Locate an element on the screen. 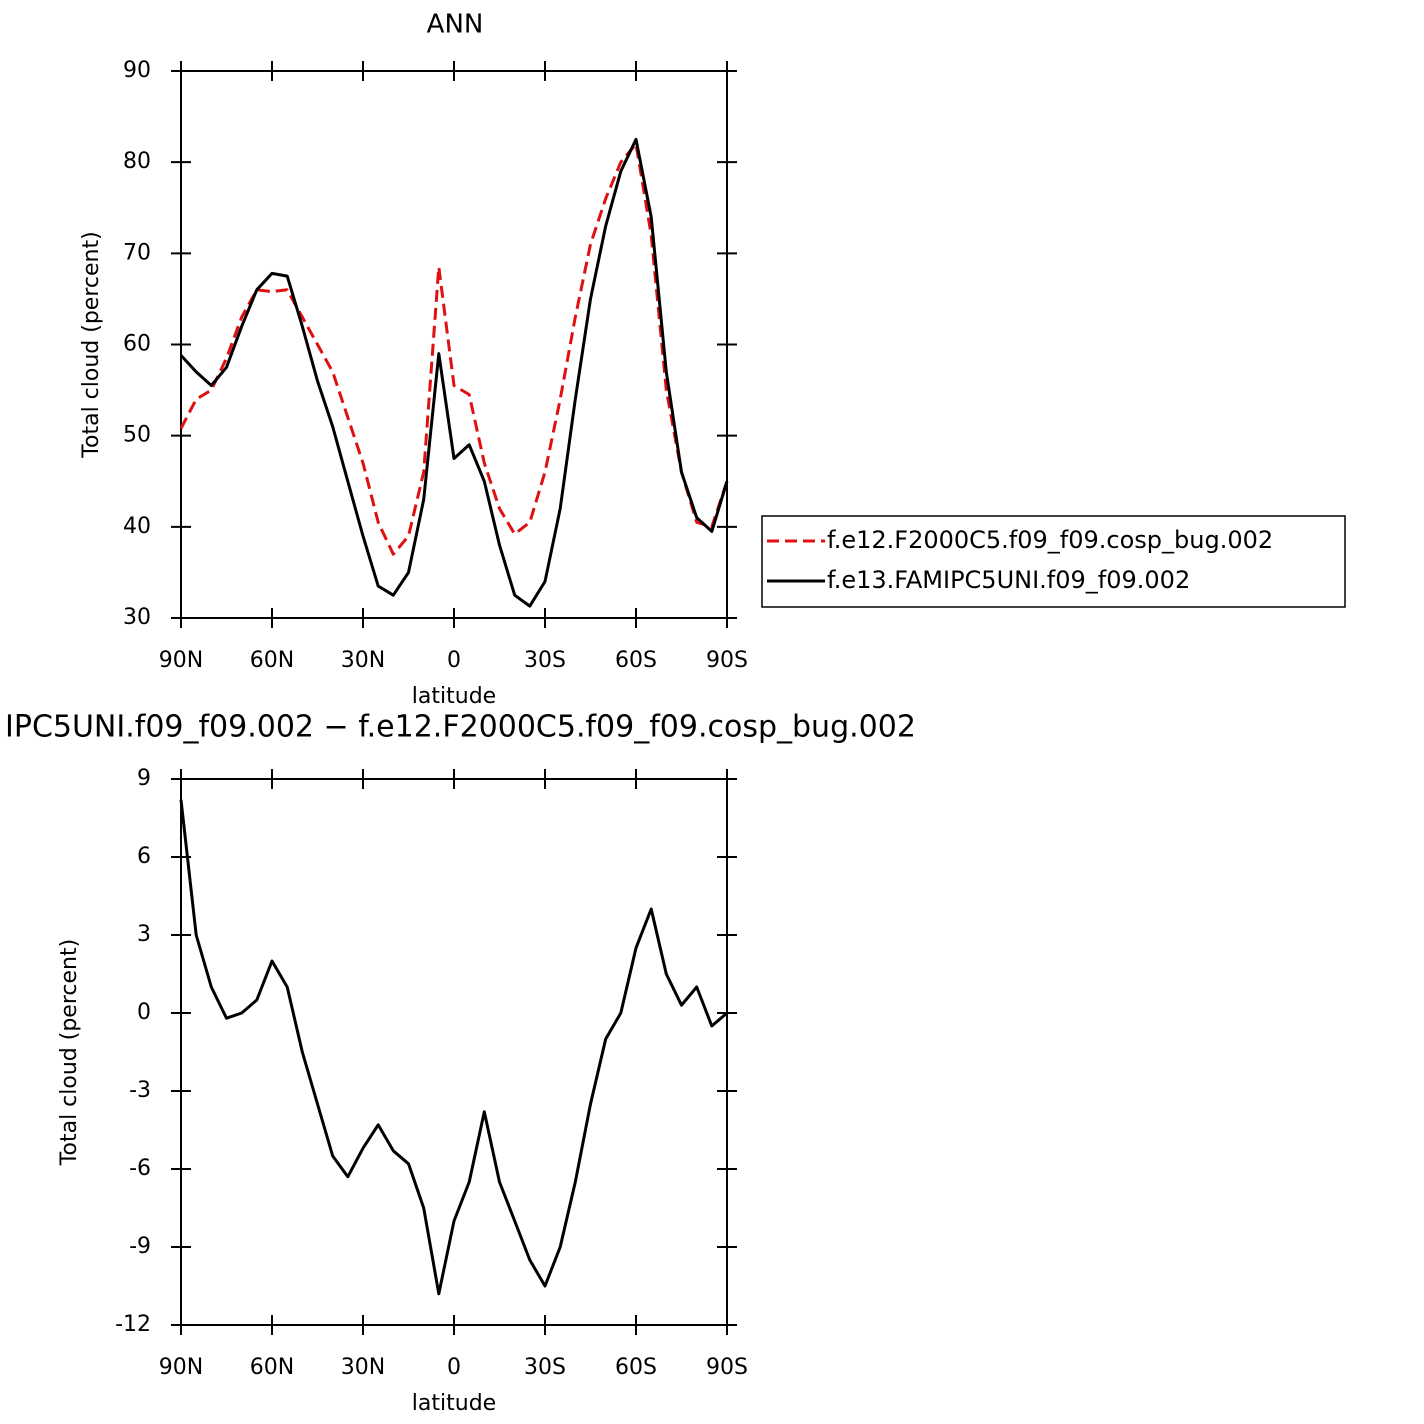  y-tick-label: 9 is located at coordinates (144, 778).